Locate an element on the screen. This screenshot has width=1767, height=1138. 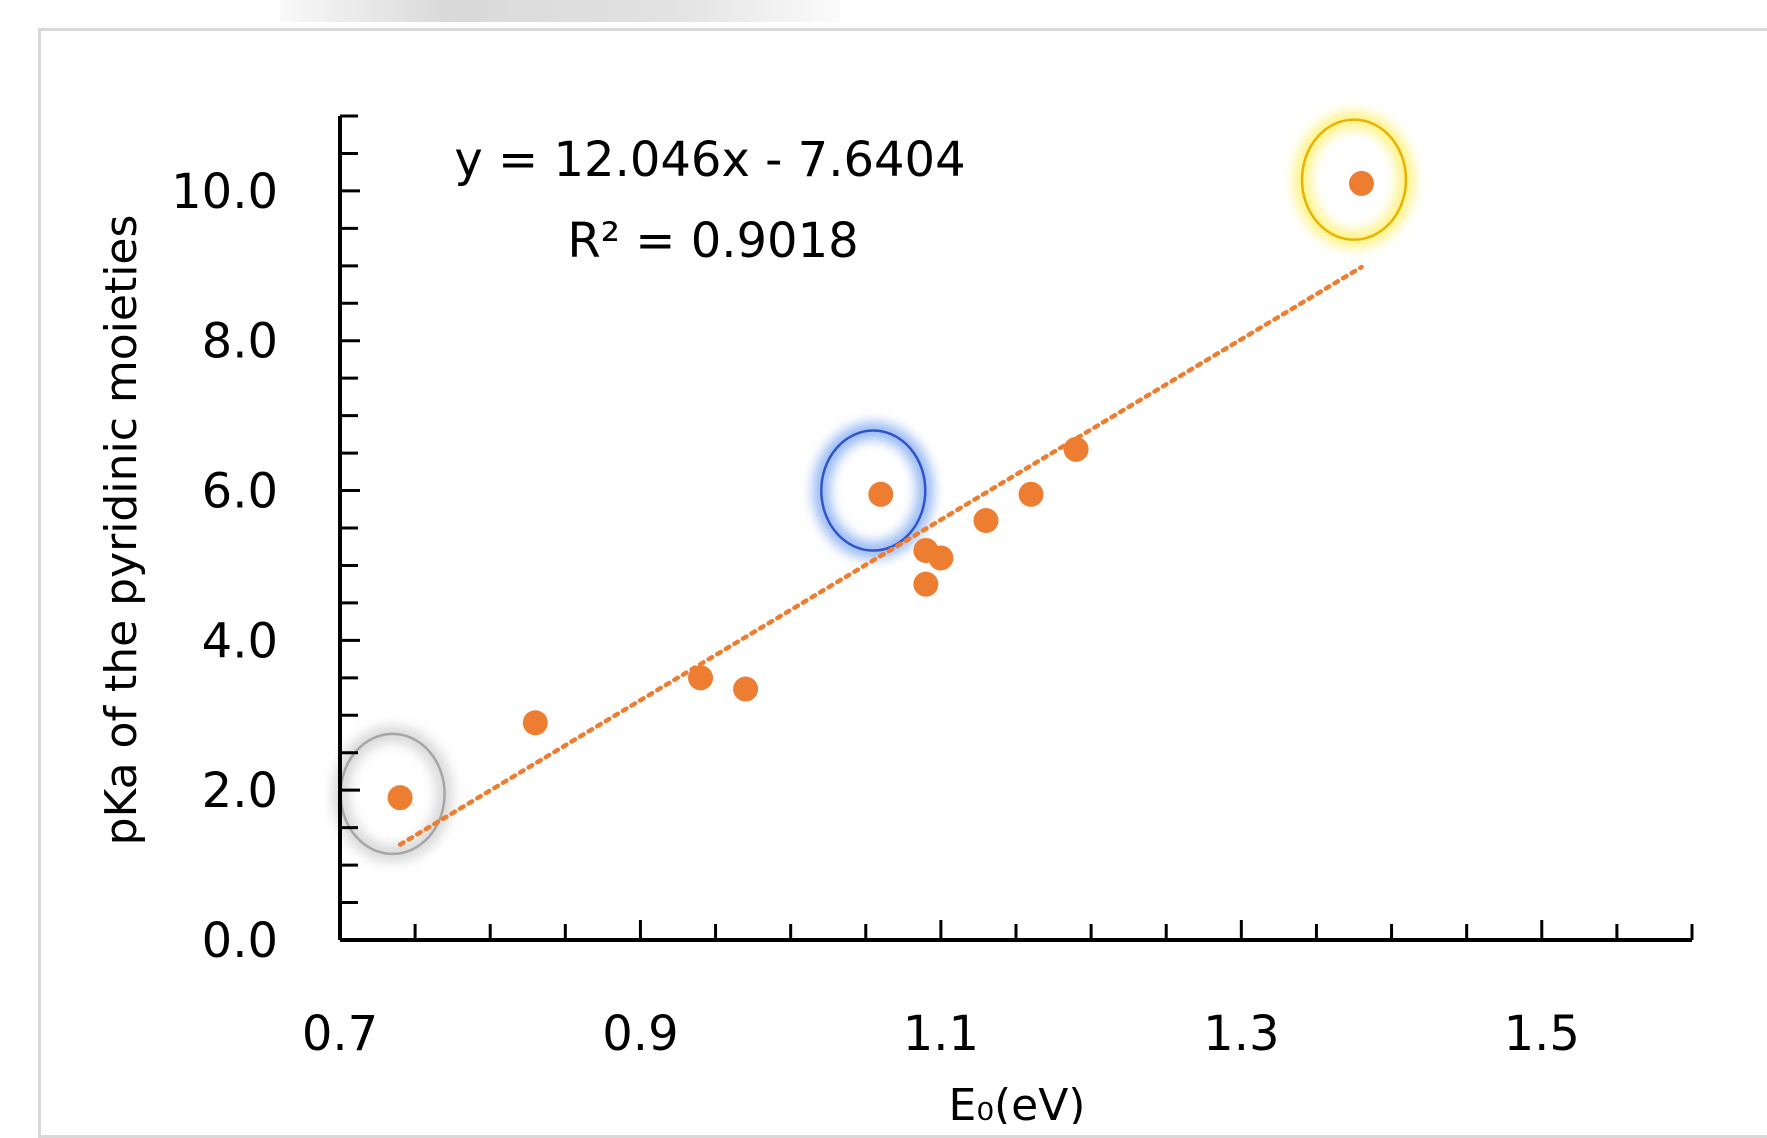
y-tick-label: 10.0 is located at coordinates (224, 192).